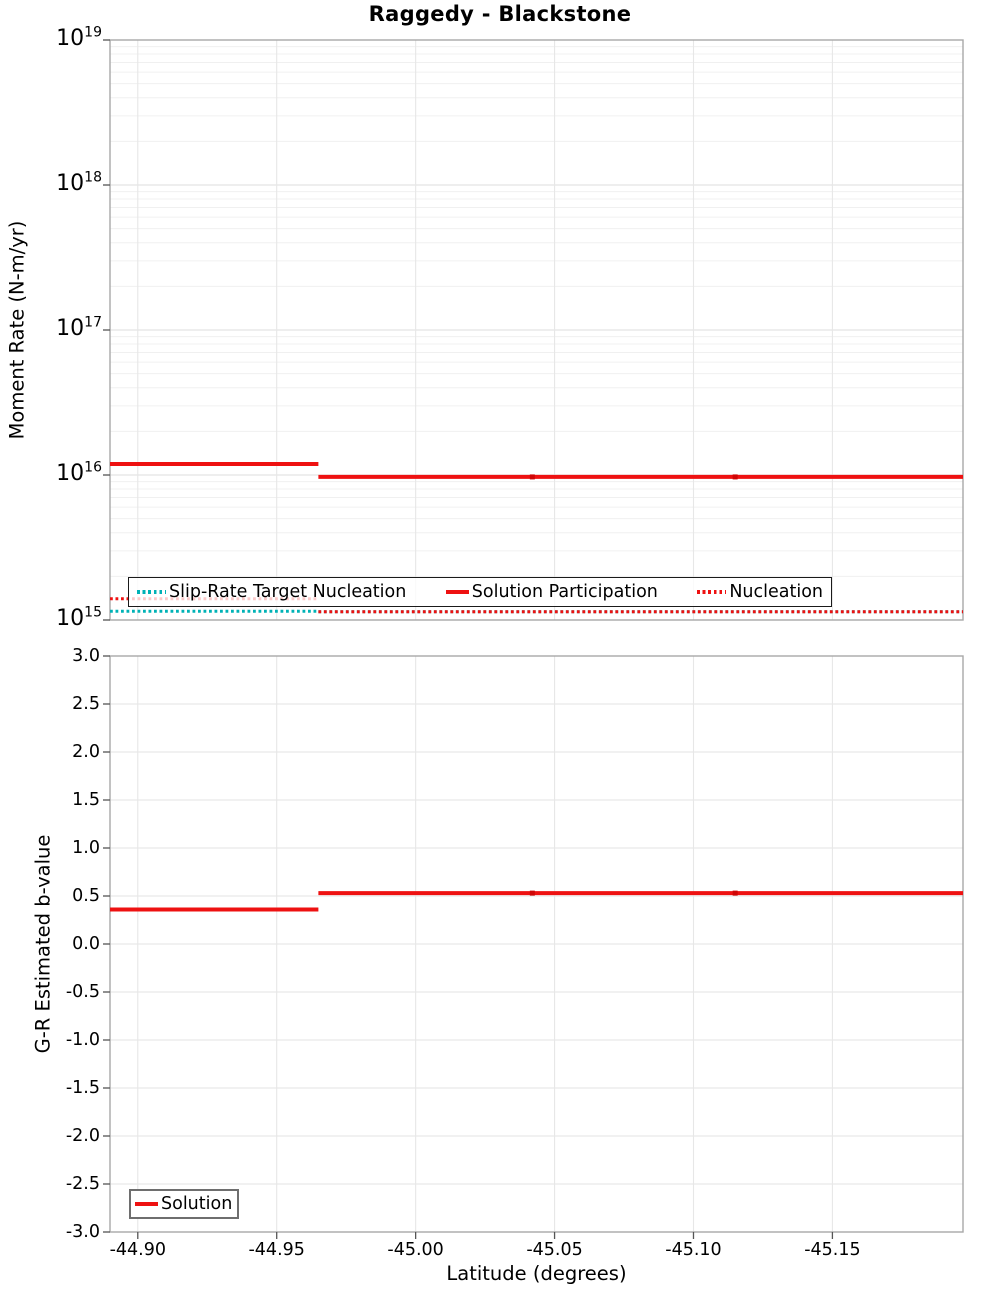 Image resolution: width=1000 pixels, height=1300 pixels. I want to click on bottom-y-tick-label: -2.0, so click(82, 1136).